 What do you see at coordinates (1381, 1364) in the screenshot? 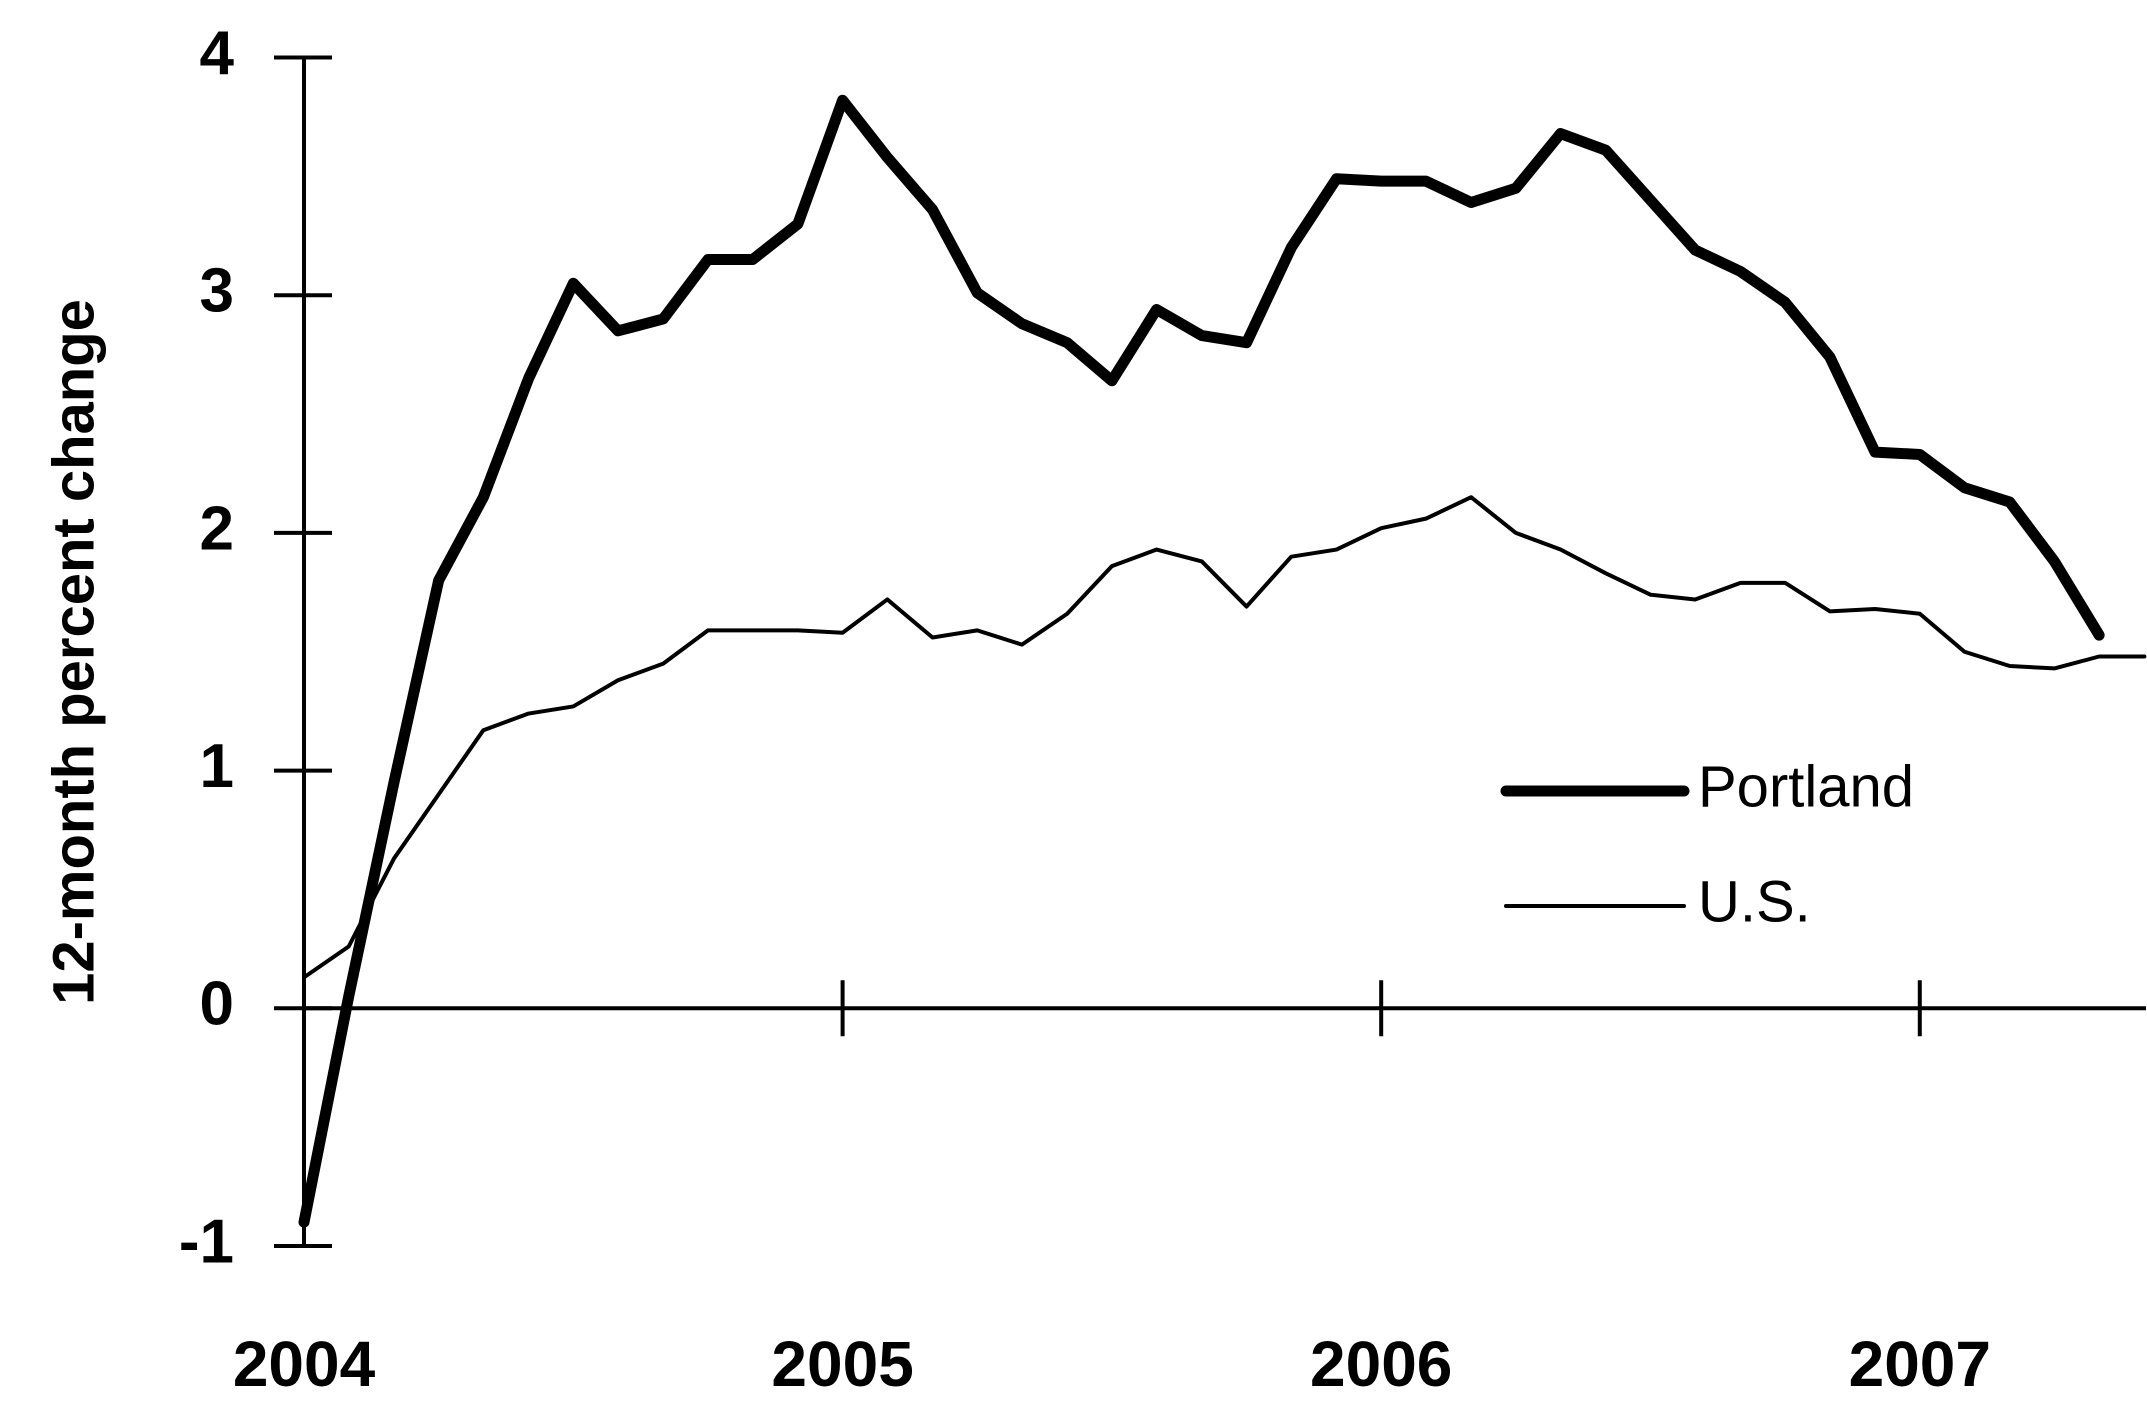
I see `x-tick-label: 2006` at bounding box center [1381, 1364].